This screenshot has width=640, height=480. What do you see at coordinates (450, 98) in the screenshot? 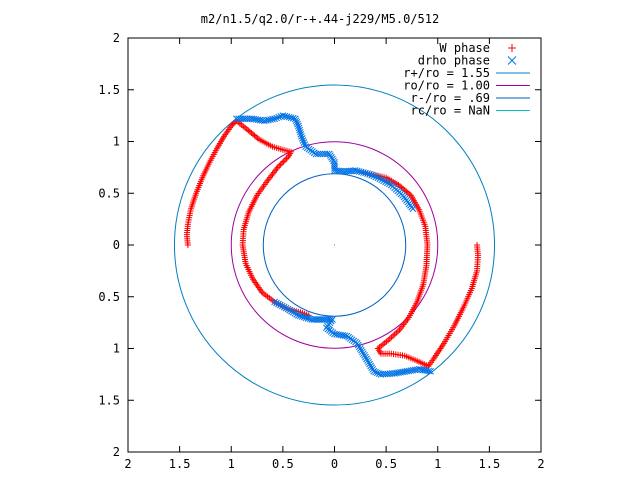
I see `legend-entry-label: r-/ro = .69` at bounding box center [450, 98].